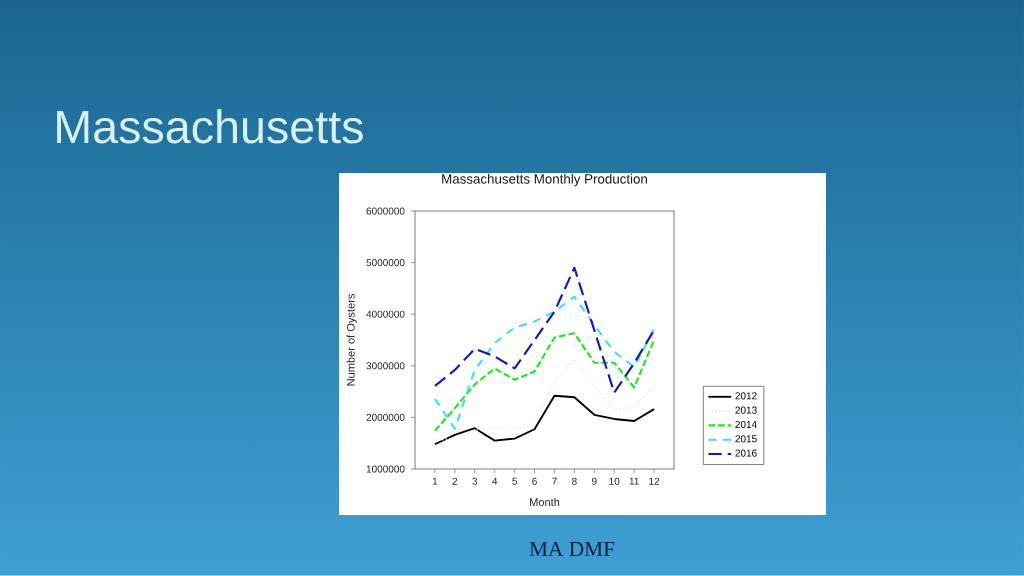 This screenshot has width=1024, height=576. Describe the element at coordinates (544, 180) in the screenshot. I see `chart-subtitle: Massachusetts Monthly Production` at that location.